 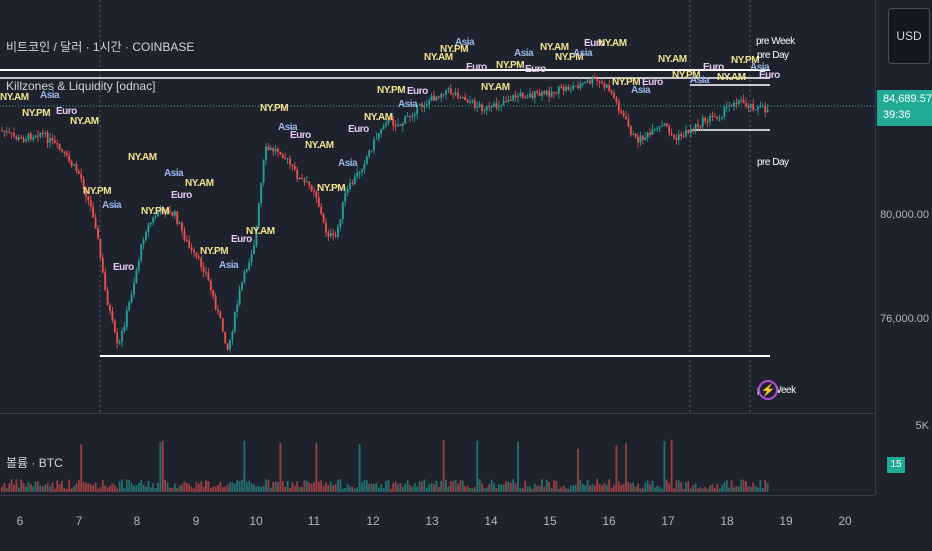 What do you see at coordinates (903, 247) in the screenshot?
I see `price-axis: 80,000.00 76,000.00 5K` at bounding box center [903, 247].